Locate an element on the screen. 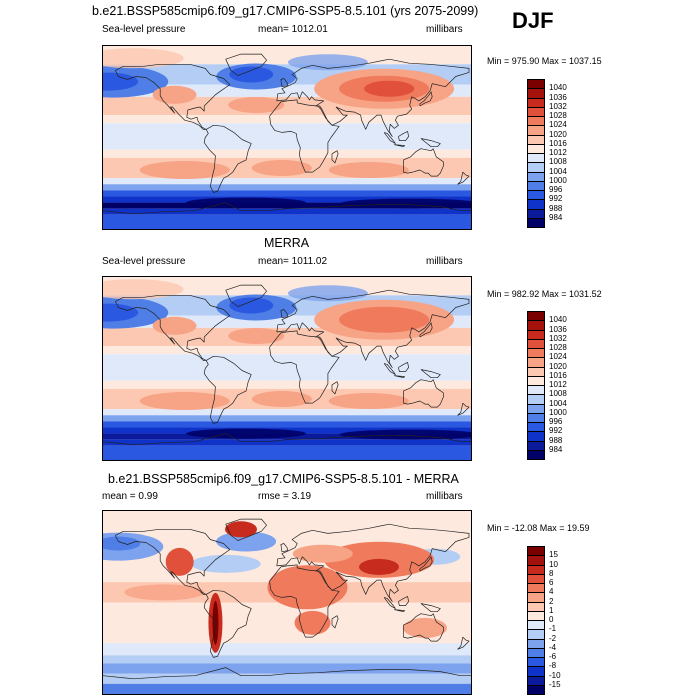  panel3-map-svg is located at coordinates (287, 602).